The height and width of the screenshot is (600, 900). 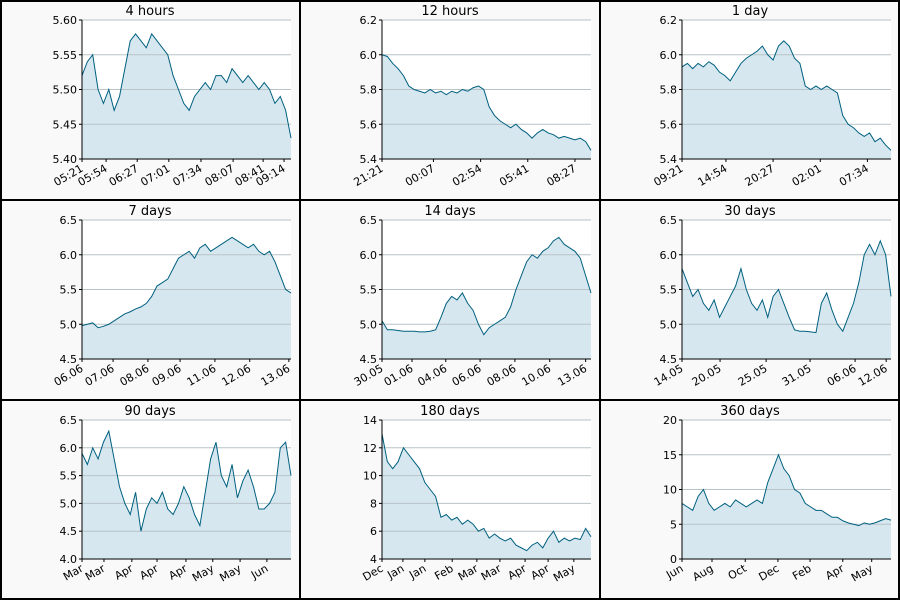 I want to click on y-tick-label: 20, so click(x=670, y=420).